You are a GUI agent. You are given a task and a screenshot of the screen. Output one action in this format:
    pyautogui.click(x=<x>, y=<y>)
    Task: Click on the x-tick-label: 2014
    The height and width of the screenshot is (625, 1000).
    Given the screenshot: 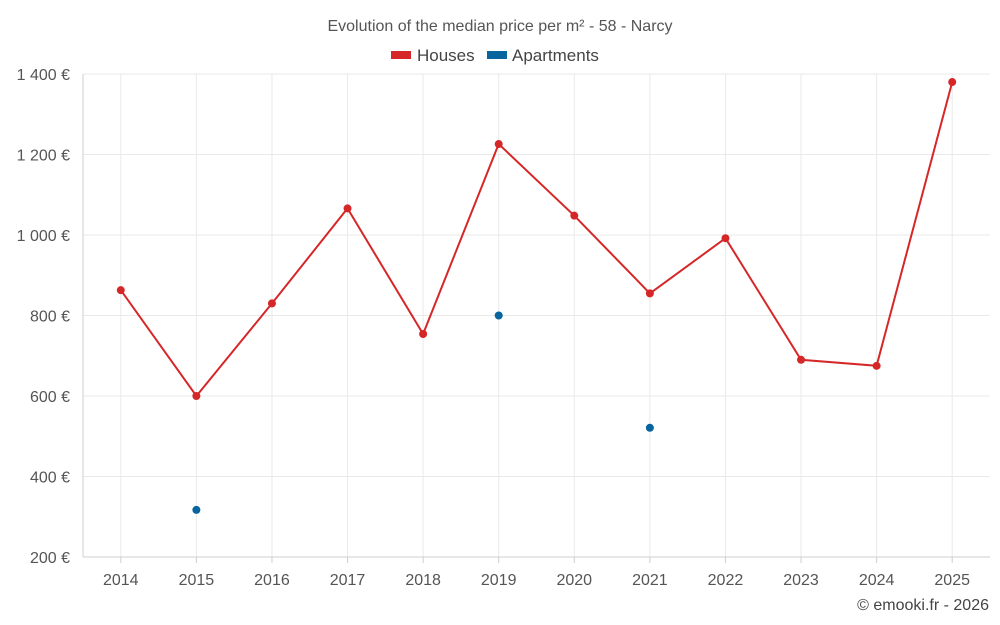 What is the action you would take?
    pyautogui.click(x=121, y=580)
    